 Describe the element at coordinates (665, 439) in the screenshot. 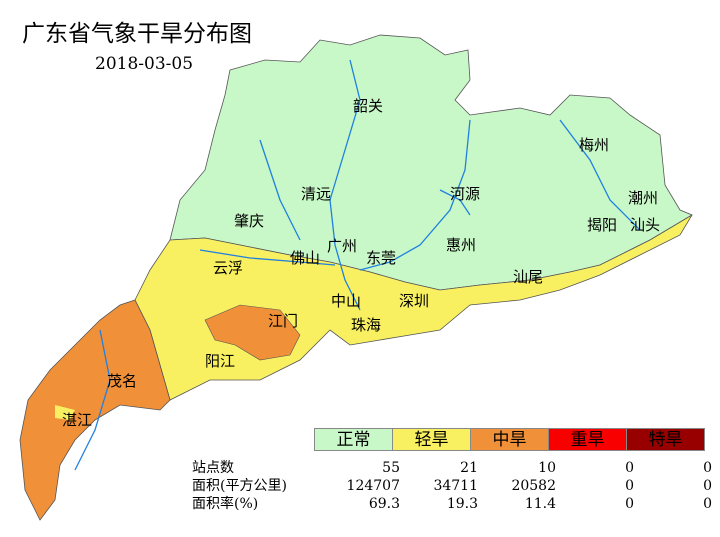

I see `legend-extreme: 特旱` at that location.